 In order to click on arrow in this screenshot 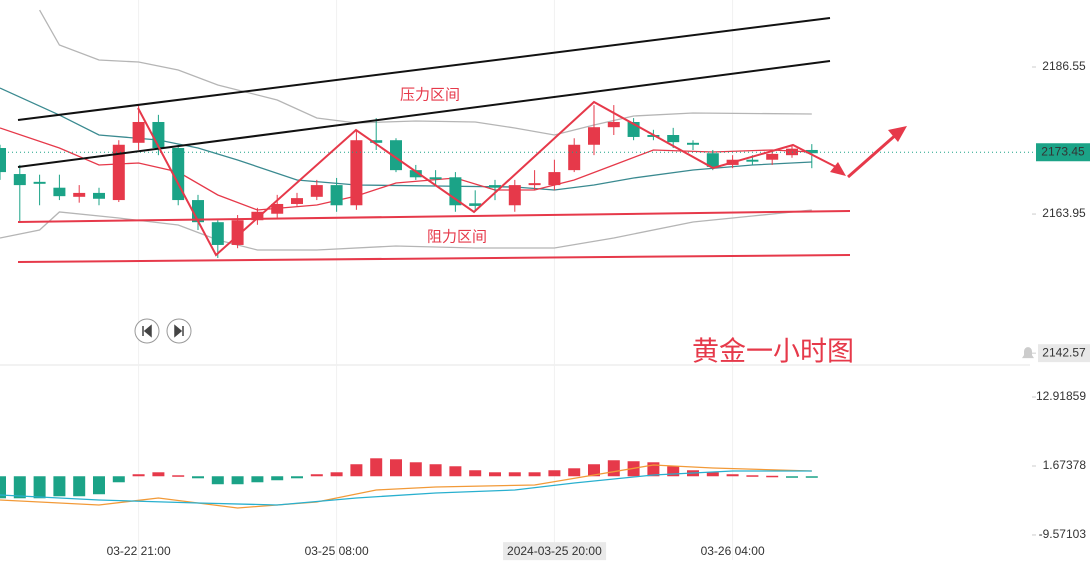, I will do `click(873, 155)`.